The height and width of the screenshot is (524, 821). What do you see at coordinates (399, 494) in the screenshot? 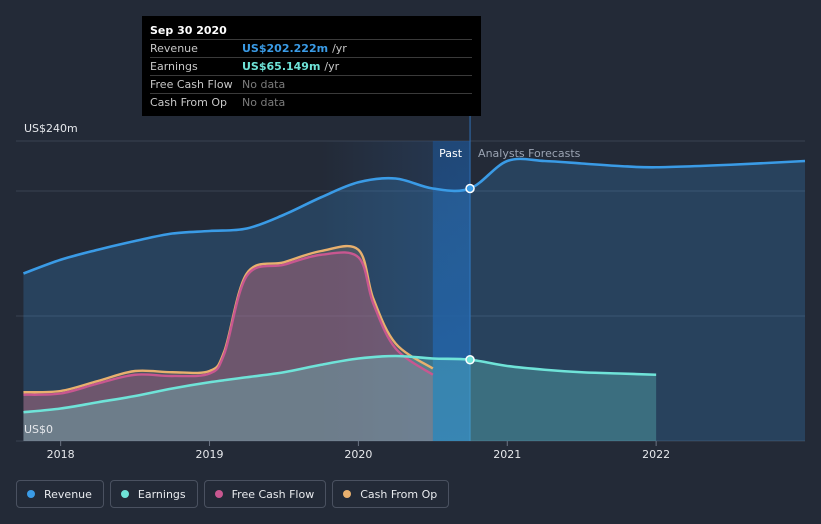
I see `legend-label: Cash From Op` at bounding box center [399, 494].